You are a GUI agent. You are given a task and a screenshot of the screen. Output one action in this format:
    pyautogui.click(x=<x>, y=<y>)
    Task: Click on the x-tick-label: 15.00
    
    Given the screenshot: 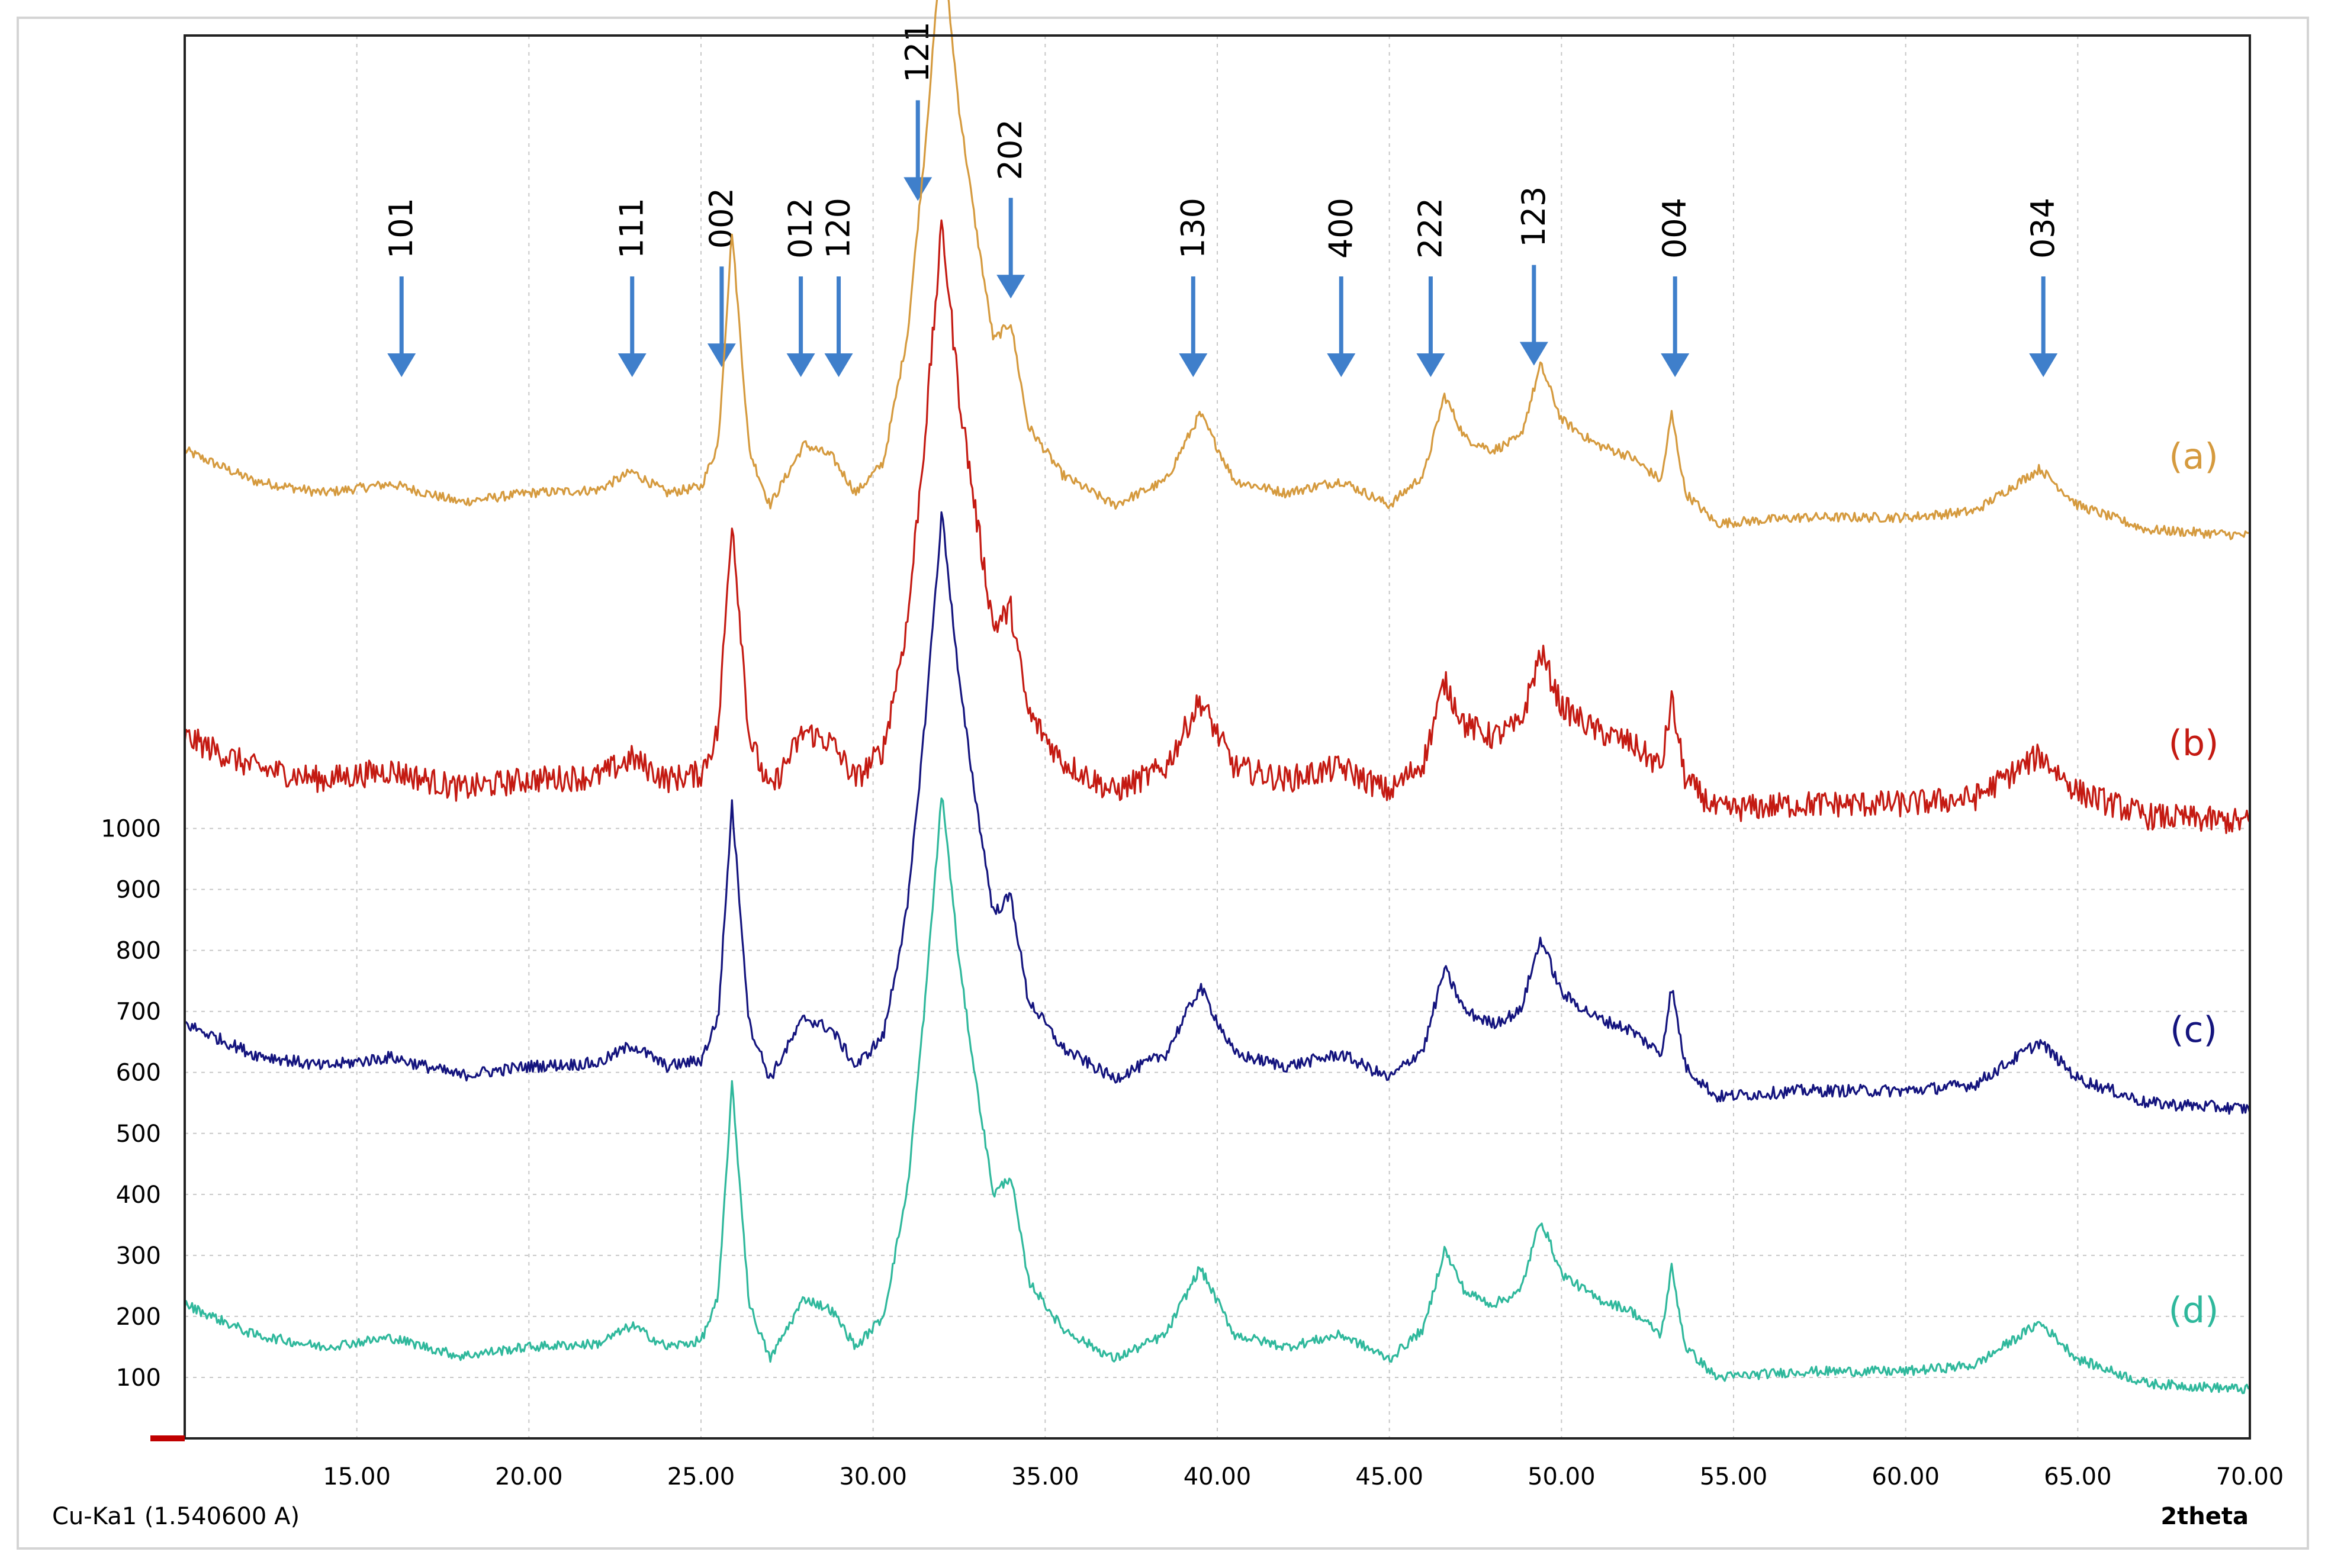 What is the action you would take?
    pyautogui.click(x=357, y=1476)
    